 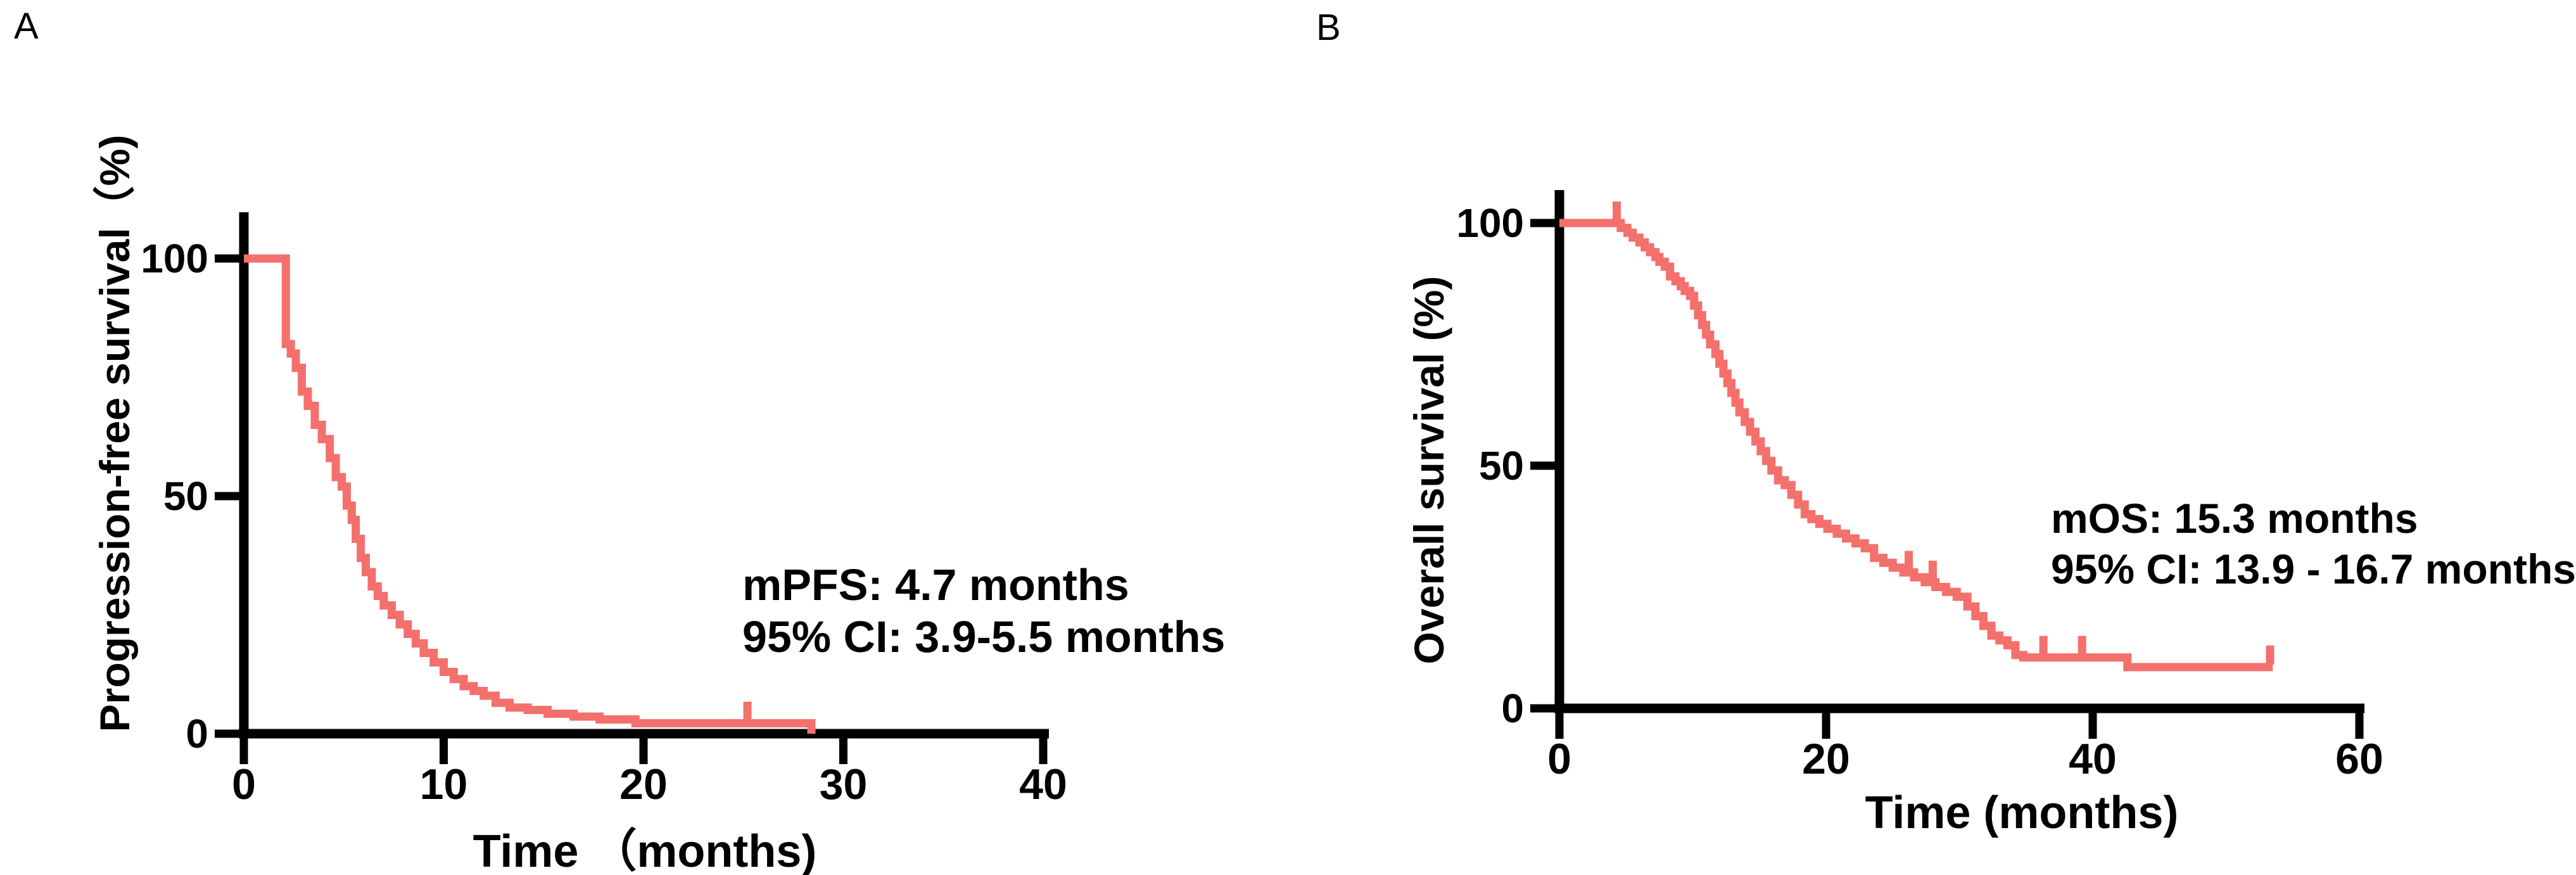 I want to click on panel-a-x-tick-label: 0, so click(x=244, y=784).